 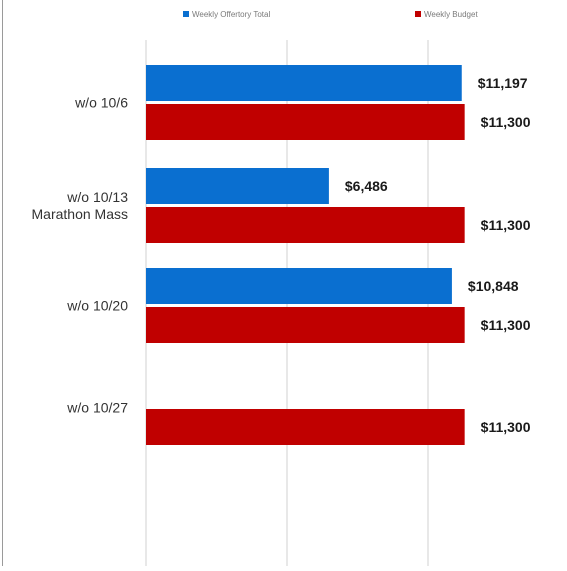 What do you see at coordinates (366, 186) in the screenshot?
I see `data-label: $6,486` at bounding box center [366, 186].